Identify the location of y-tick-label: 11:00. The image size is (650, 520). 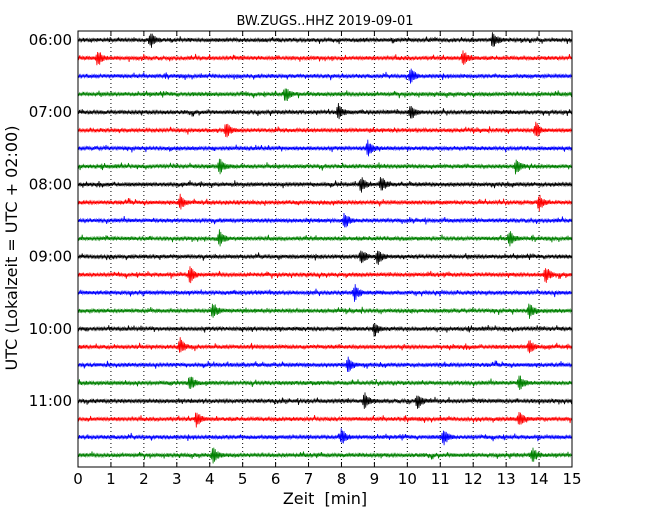
(50, 401).